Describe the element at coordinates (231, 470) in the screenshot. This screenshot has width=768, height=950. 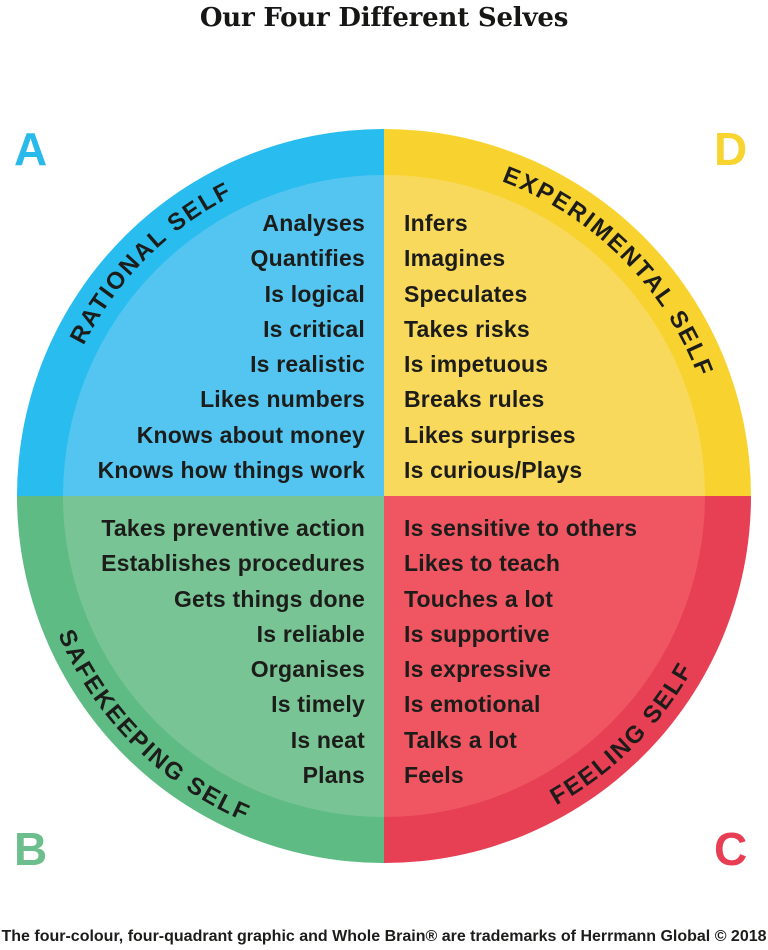
I see `trait-item: Knows how things work` at that location.